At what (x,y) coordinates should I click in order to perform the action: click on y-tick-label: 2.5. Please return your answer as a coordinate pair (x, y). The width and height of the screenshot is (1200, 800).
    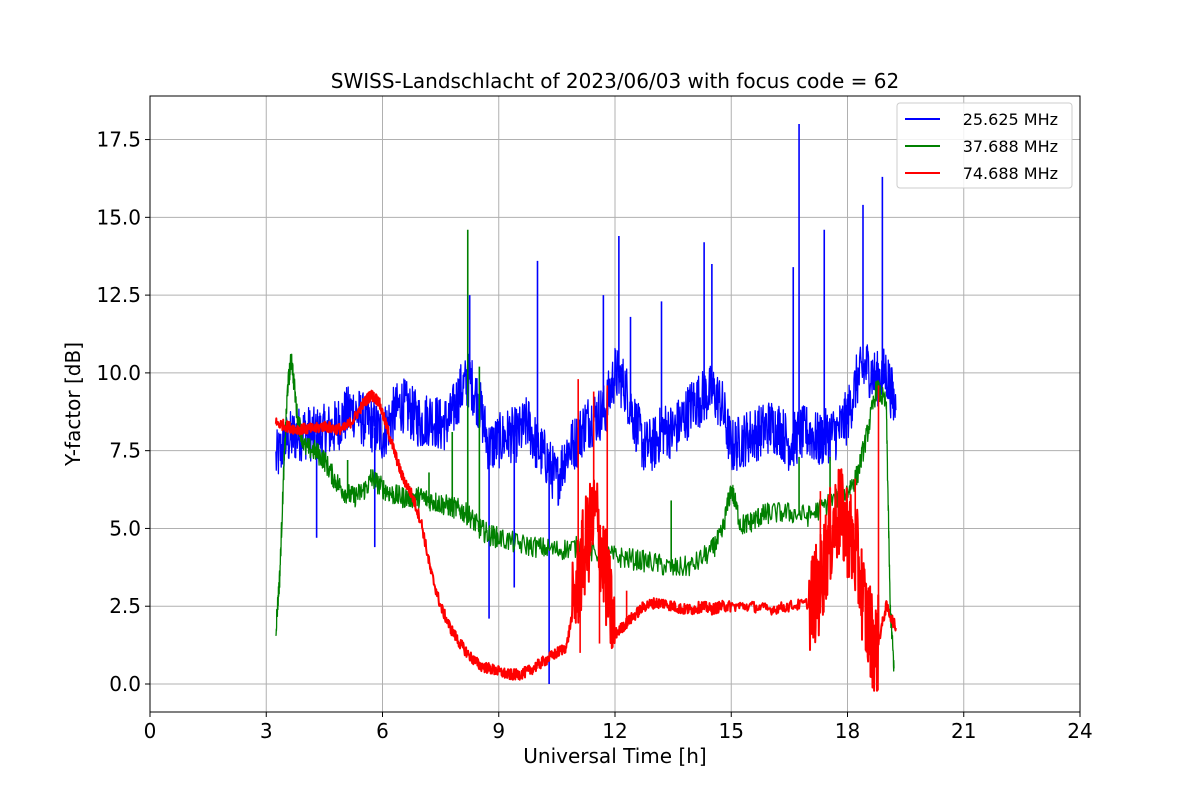
    Looking at the image, I should click on (125, 606).